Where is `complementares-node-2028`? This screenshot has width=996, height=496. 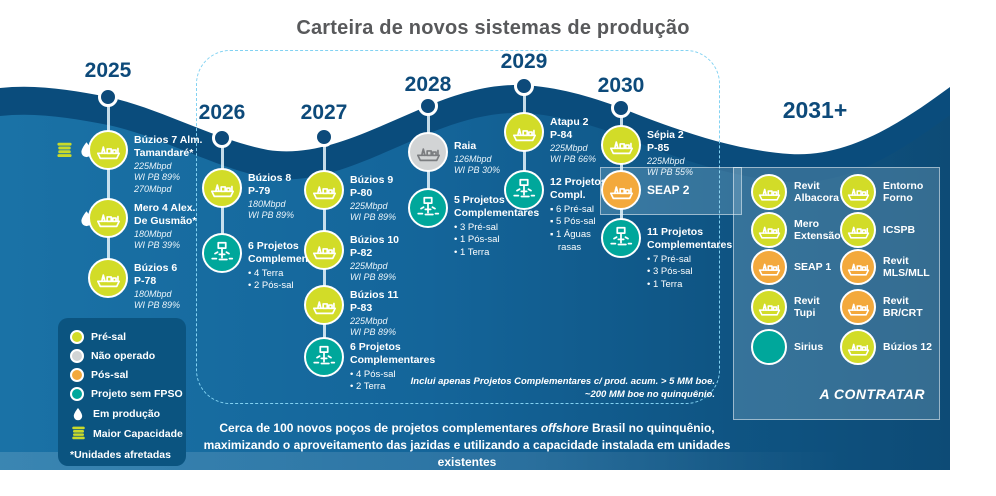
complementares-node-2028 is located at coordinates (428, 208).